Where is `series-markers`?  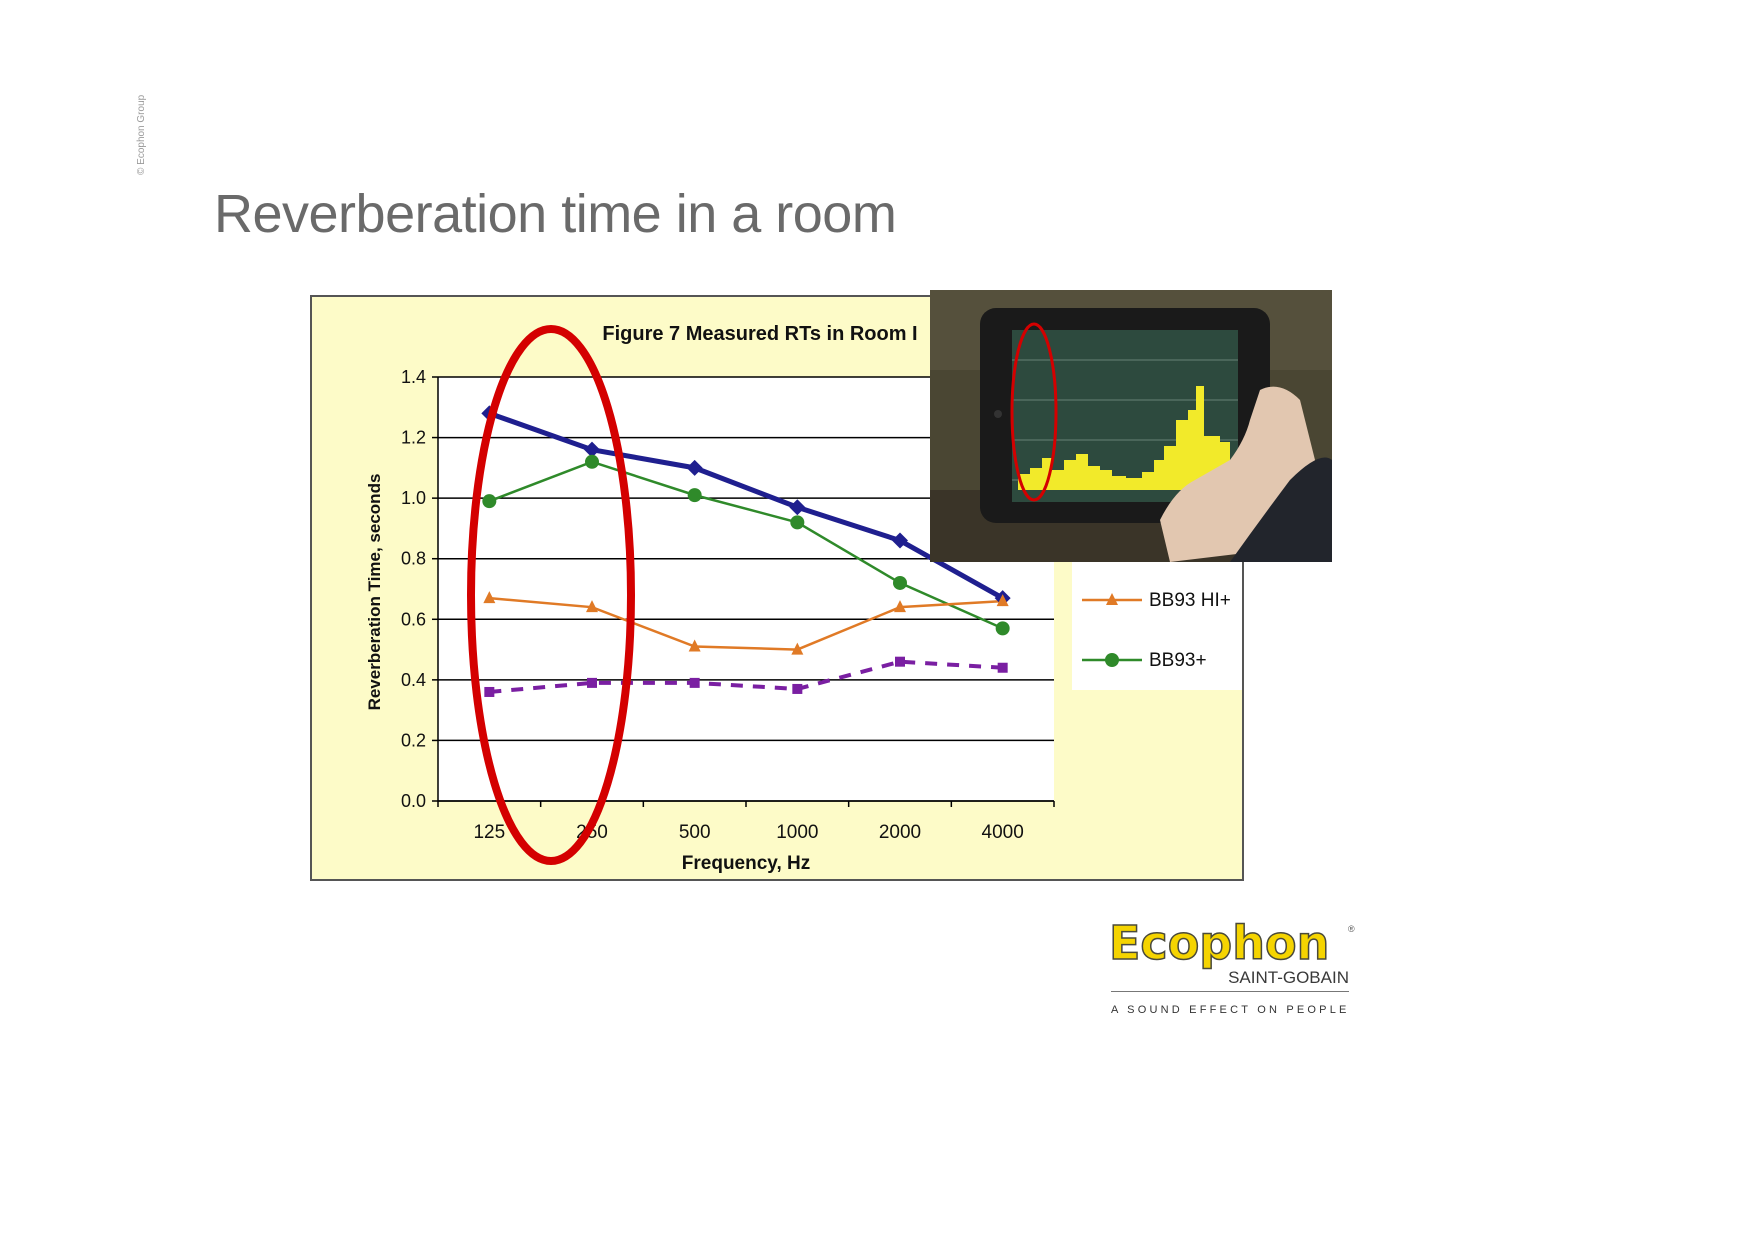 series-markers is located at coordinates (746, 551).